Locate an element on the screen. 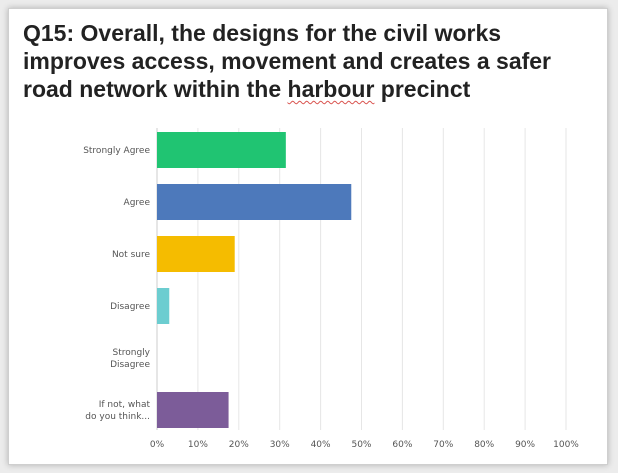  x-tick-label: 100% is located at coordinates (566, 445).